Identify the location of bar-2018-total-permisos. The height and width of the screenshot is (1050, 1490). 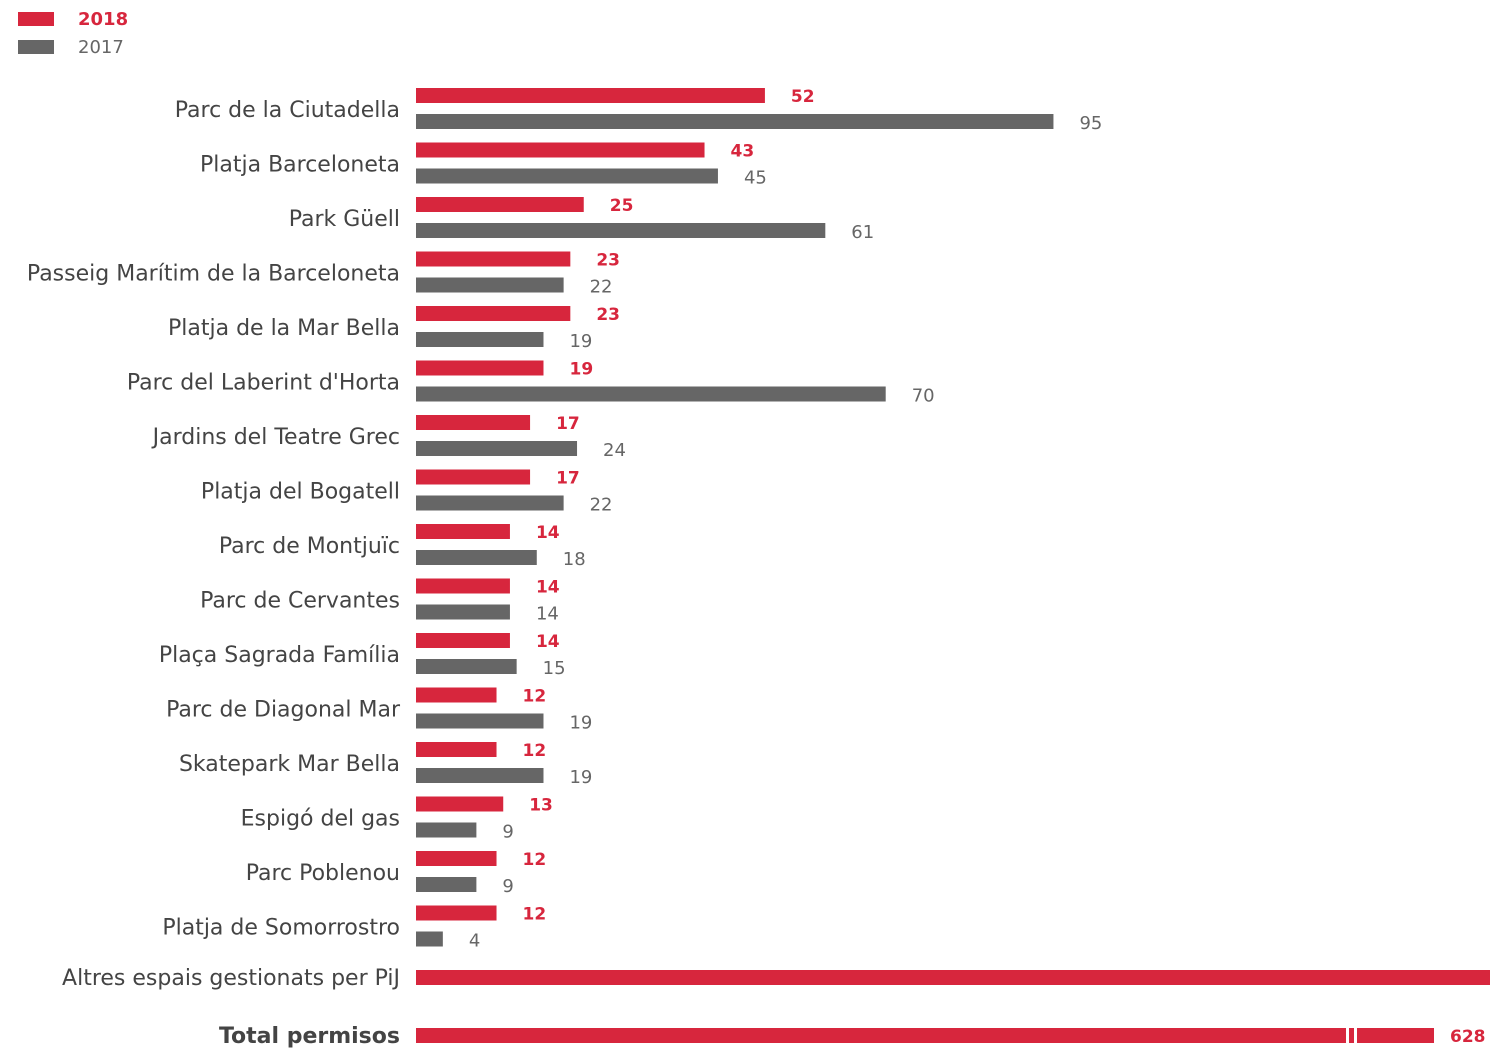
(925, 1035).